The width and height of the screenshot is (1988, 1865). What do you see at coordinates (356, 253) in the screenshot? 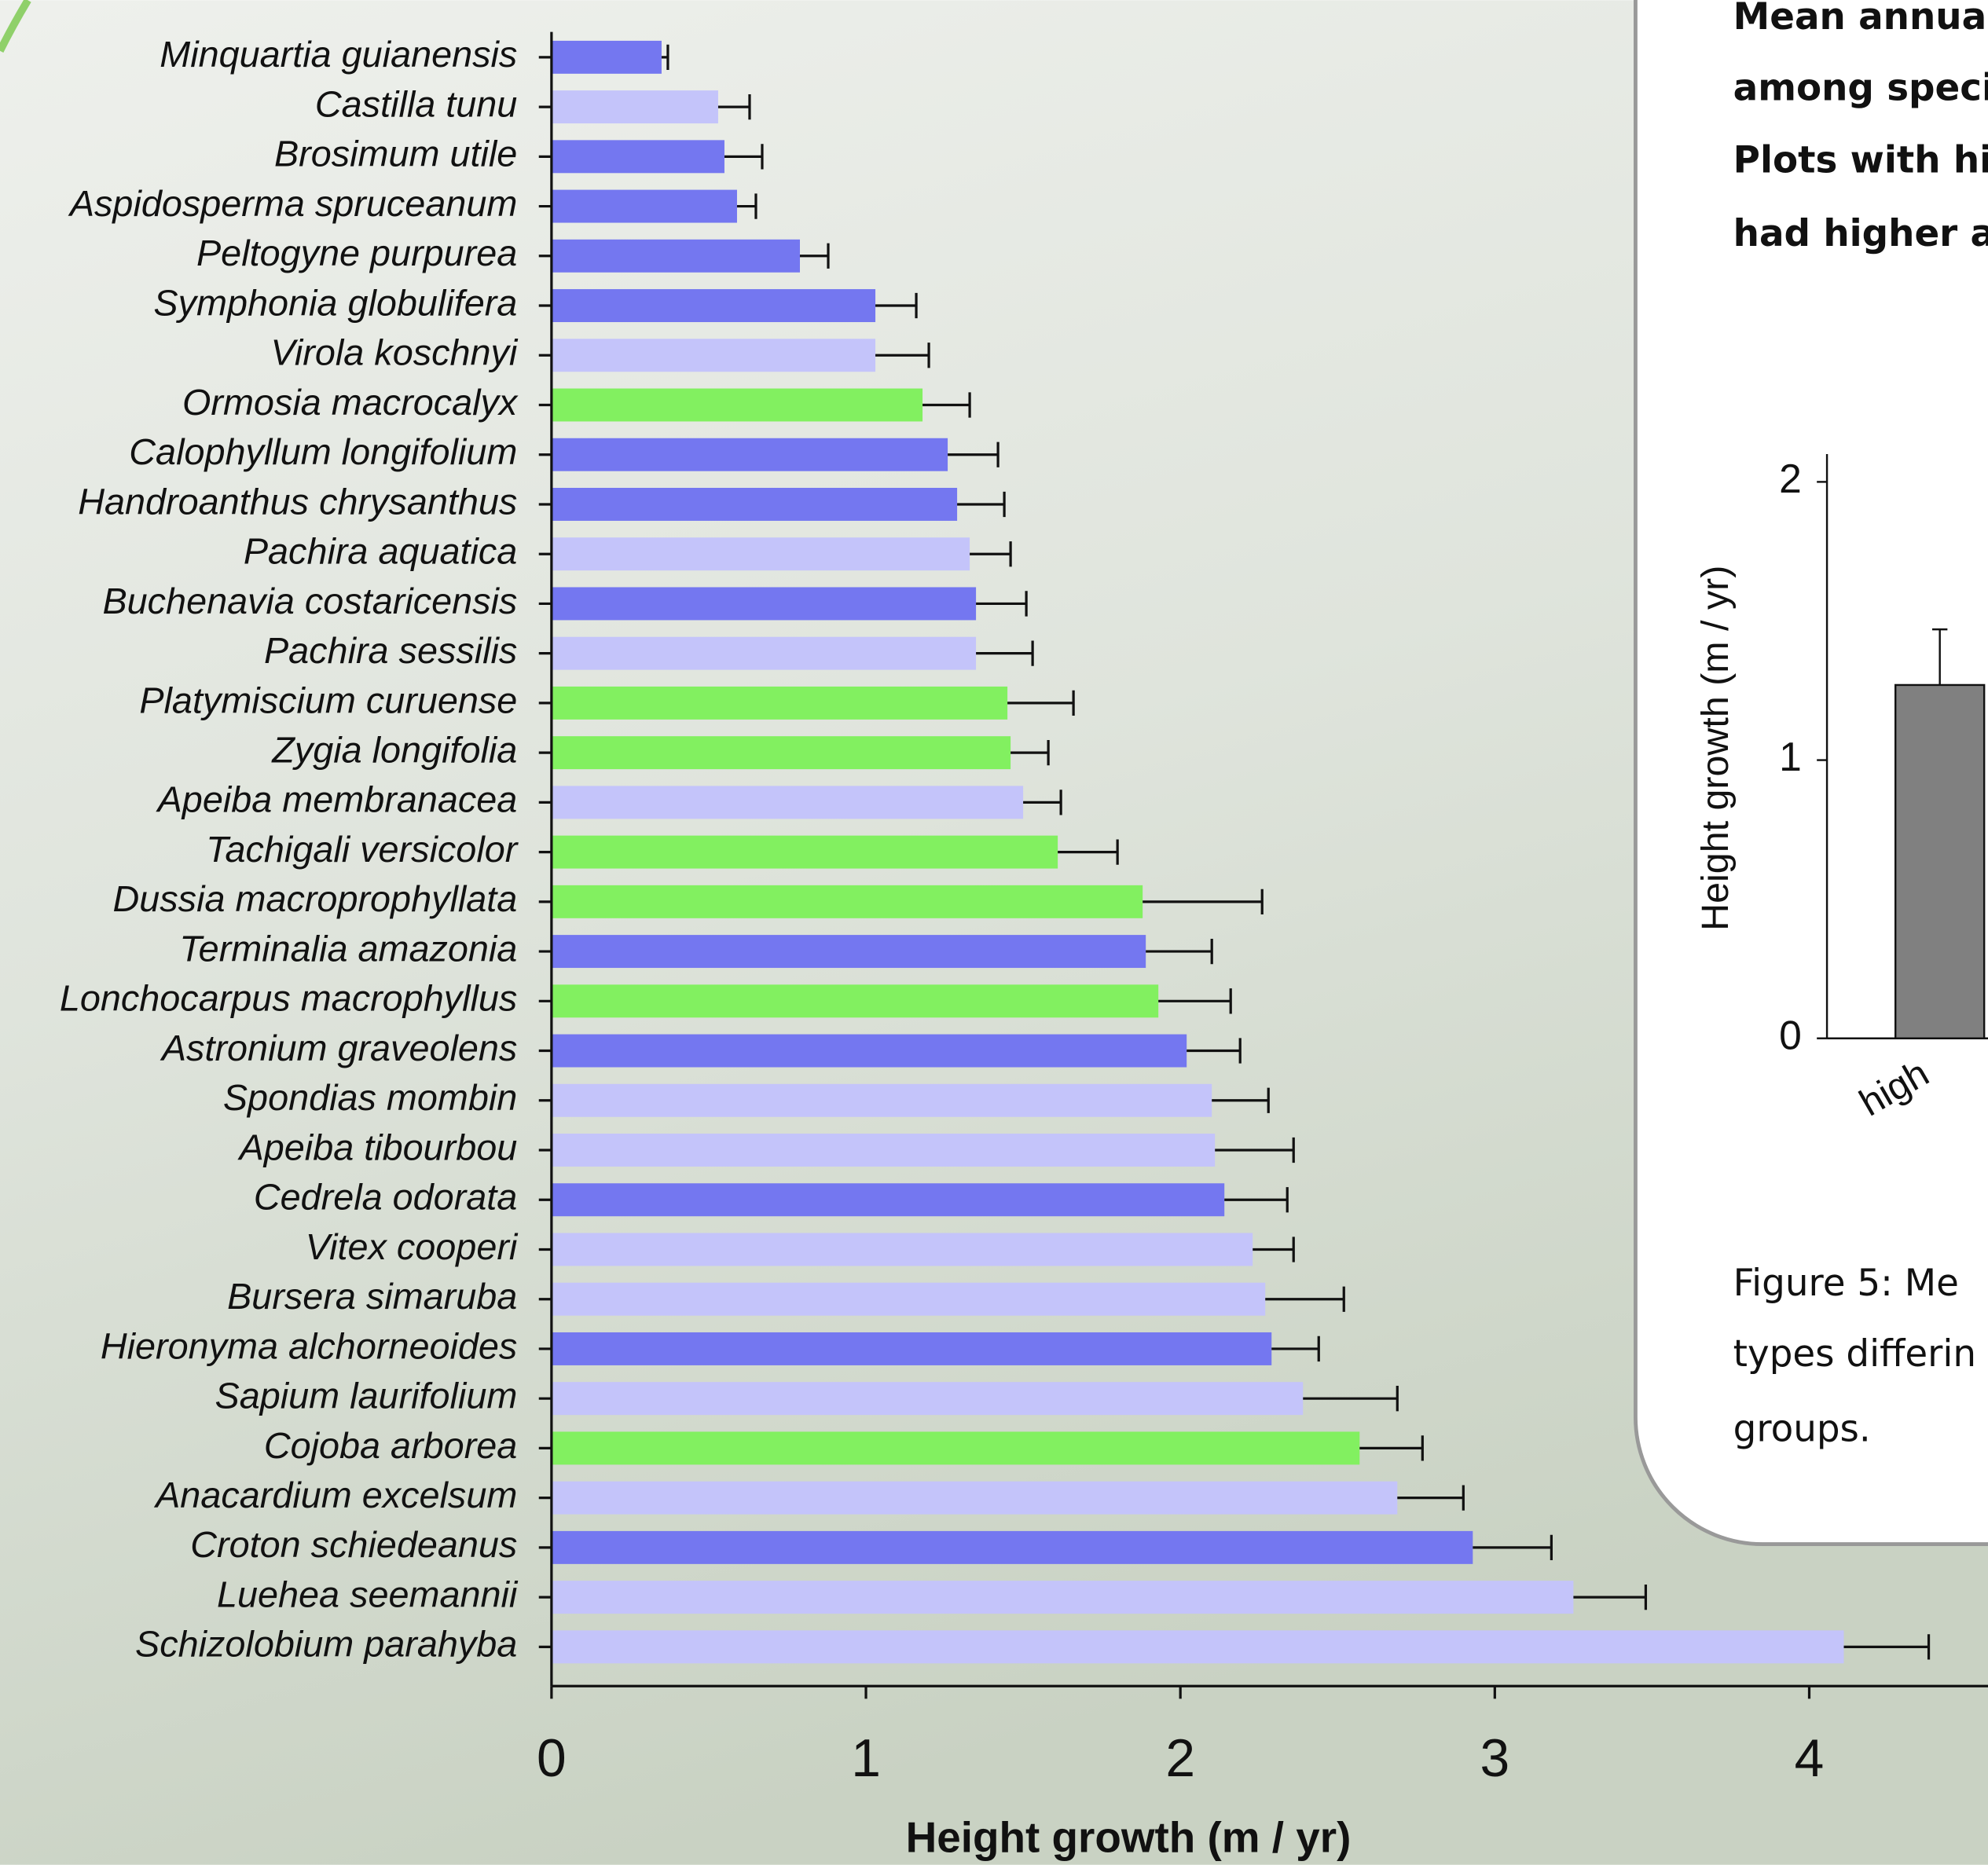
I see `category-label: Peltogyne purpurea` at bounding box center [356, 253].